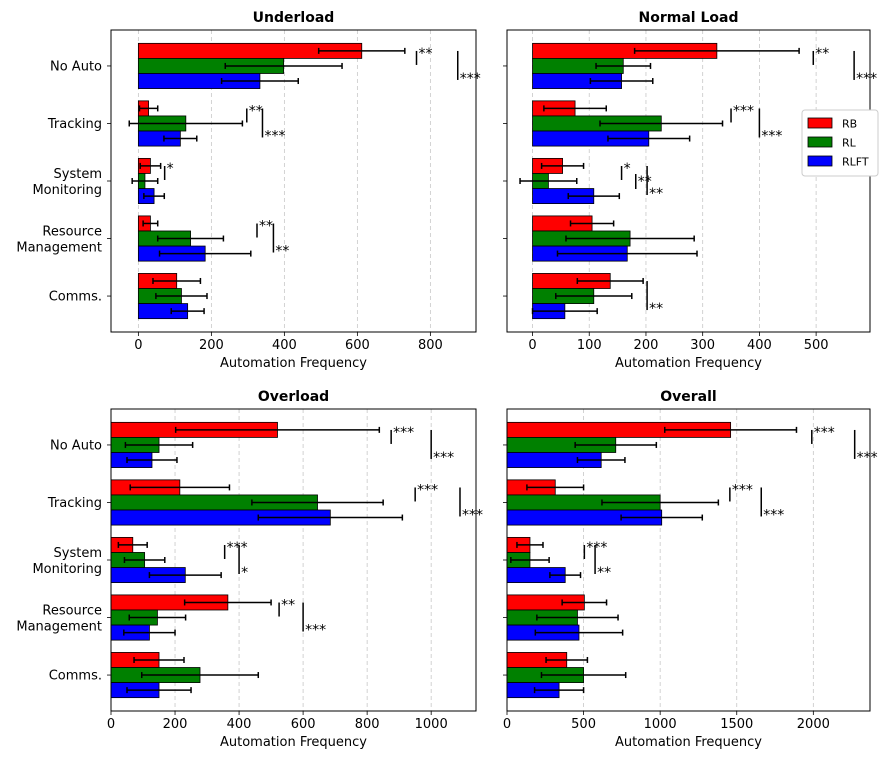 Image resolution: width=888 pixels, height=766 pixels. Describe the element at coordinates (294, 18) in the screenshot. I see `panel-title: Underload` at that location.